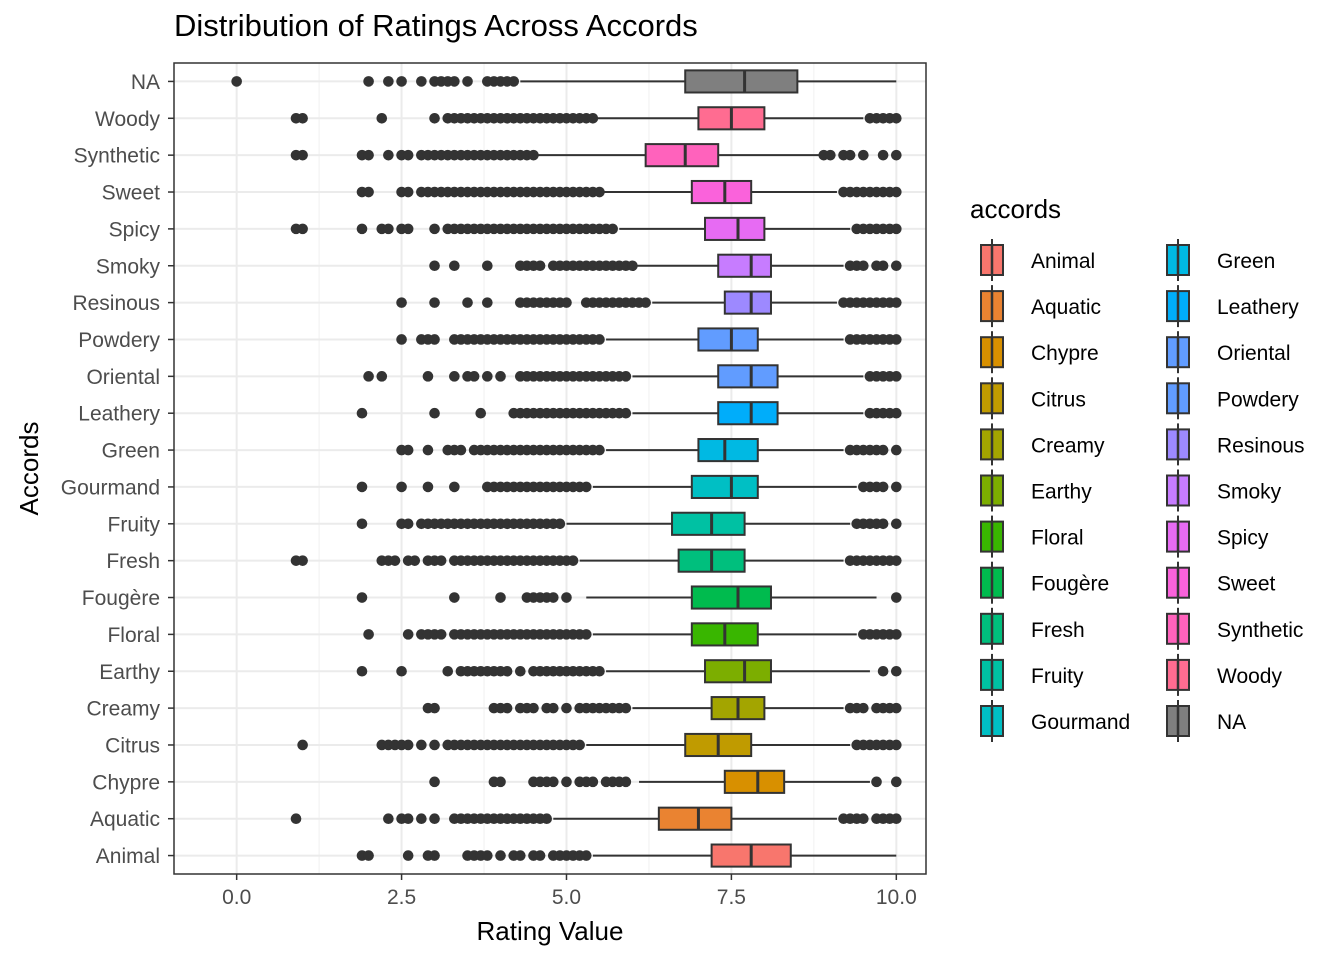 This screenshot has width=1344, height=960. Describe the element at coordinates (629, 192) in the screenshot. I see `boxplot-sweet` at that location.